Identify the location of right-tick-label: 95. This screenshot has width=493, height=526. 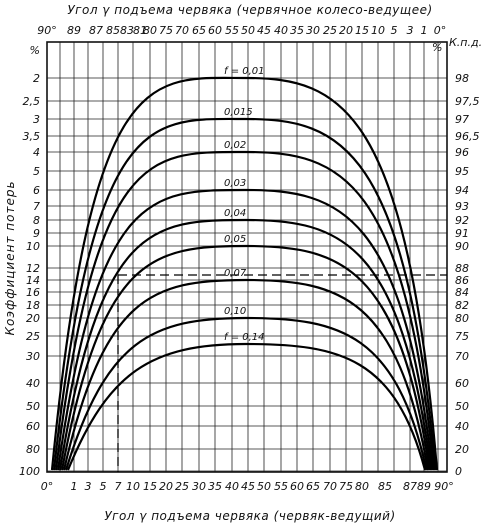
(462, 171).